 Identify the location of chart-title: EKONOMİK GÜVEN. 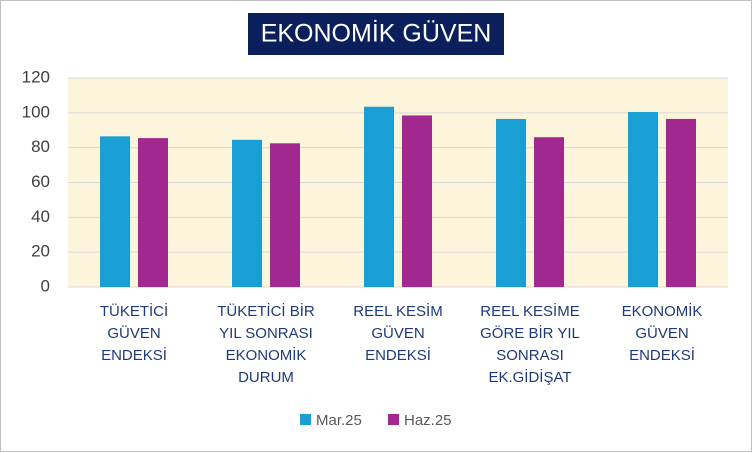
(376, 33).